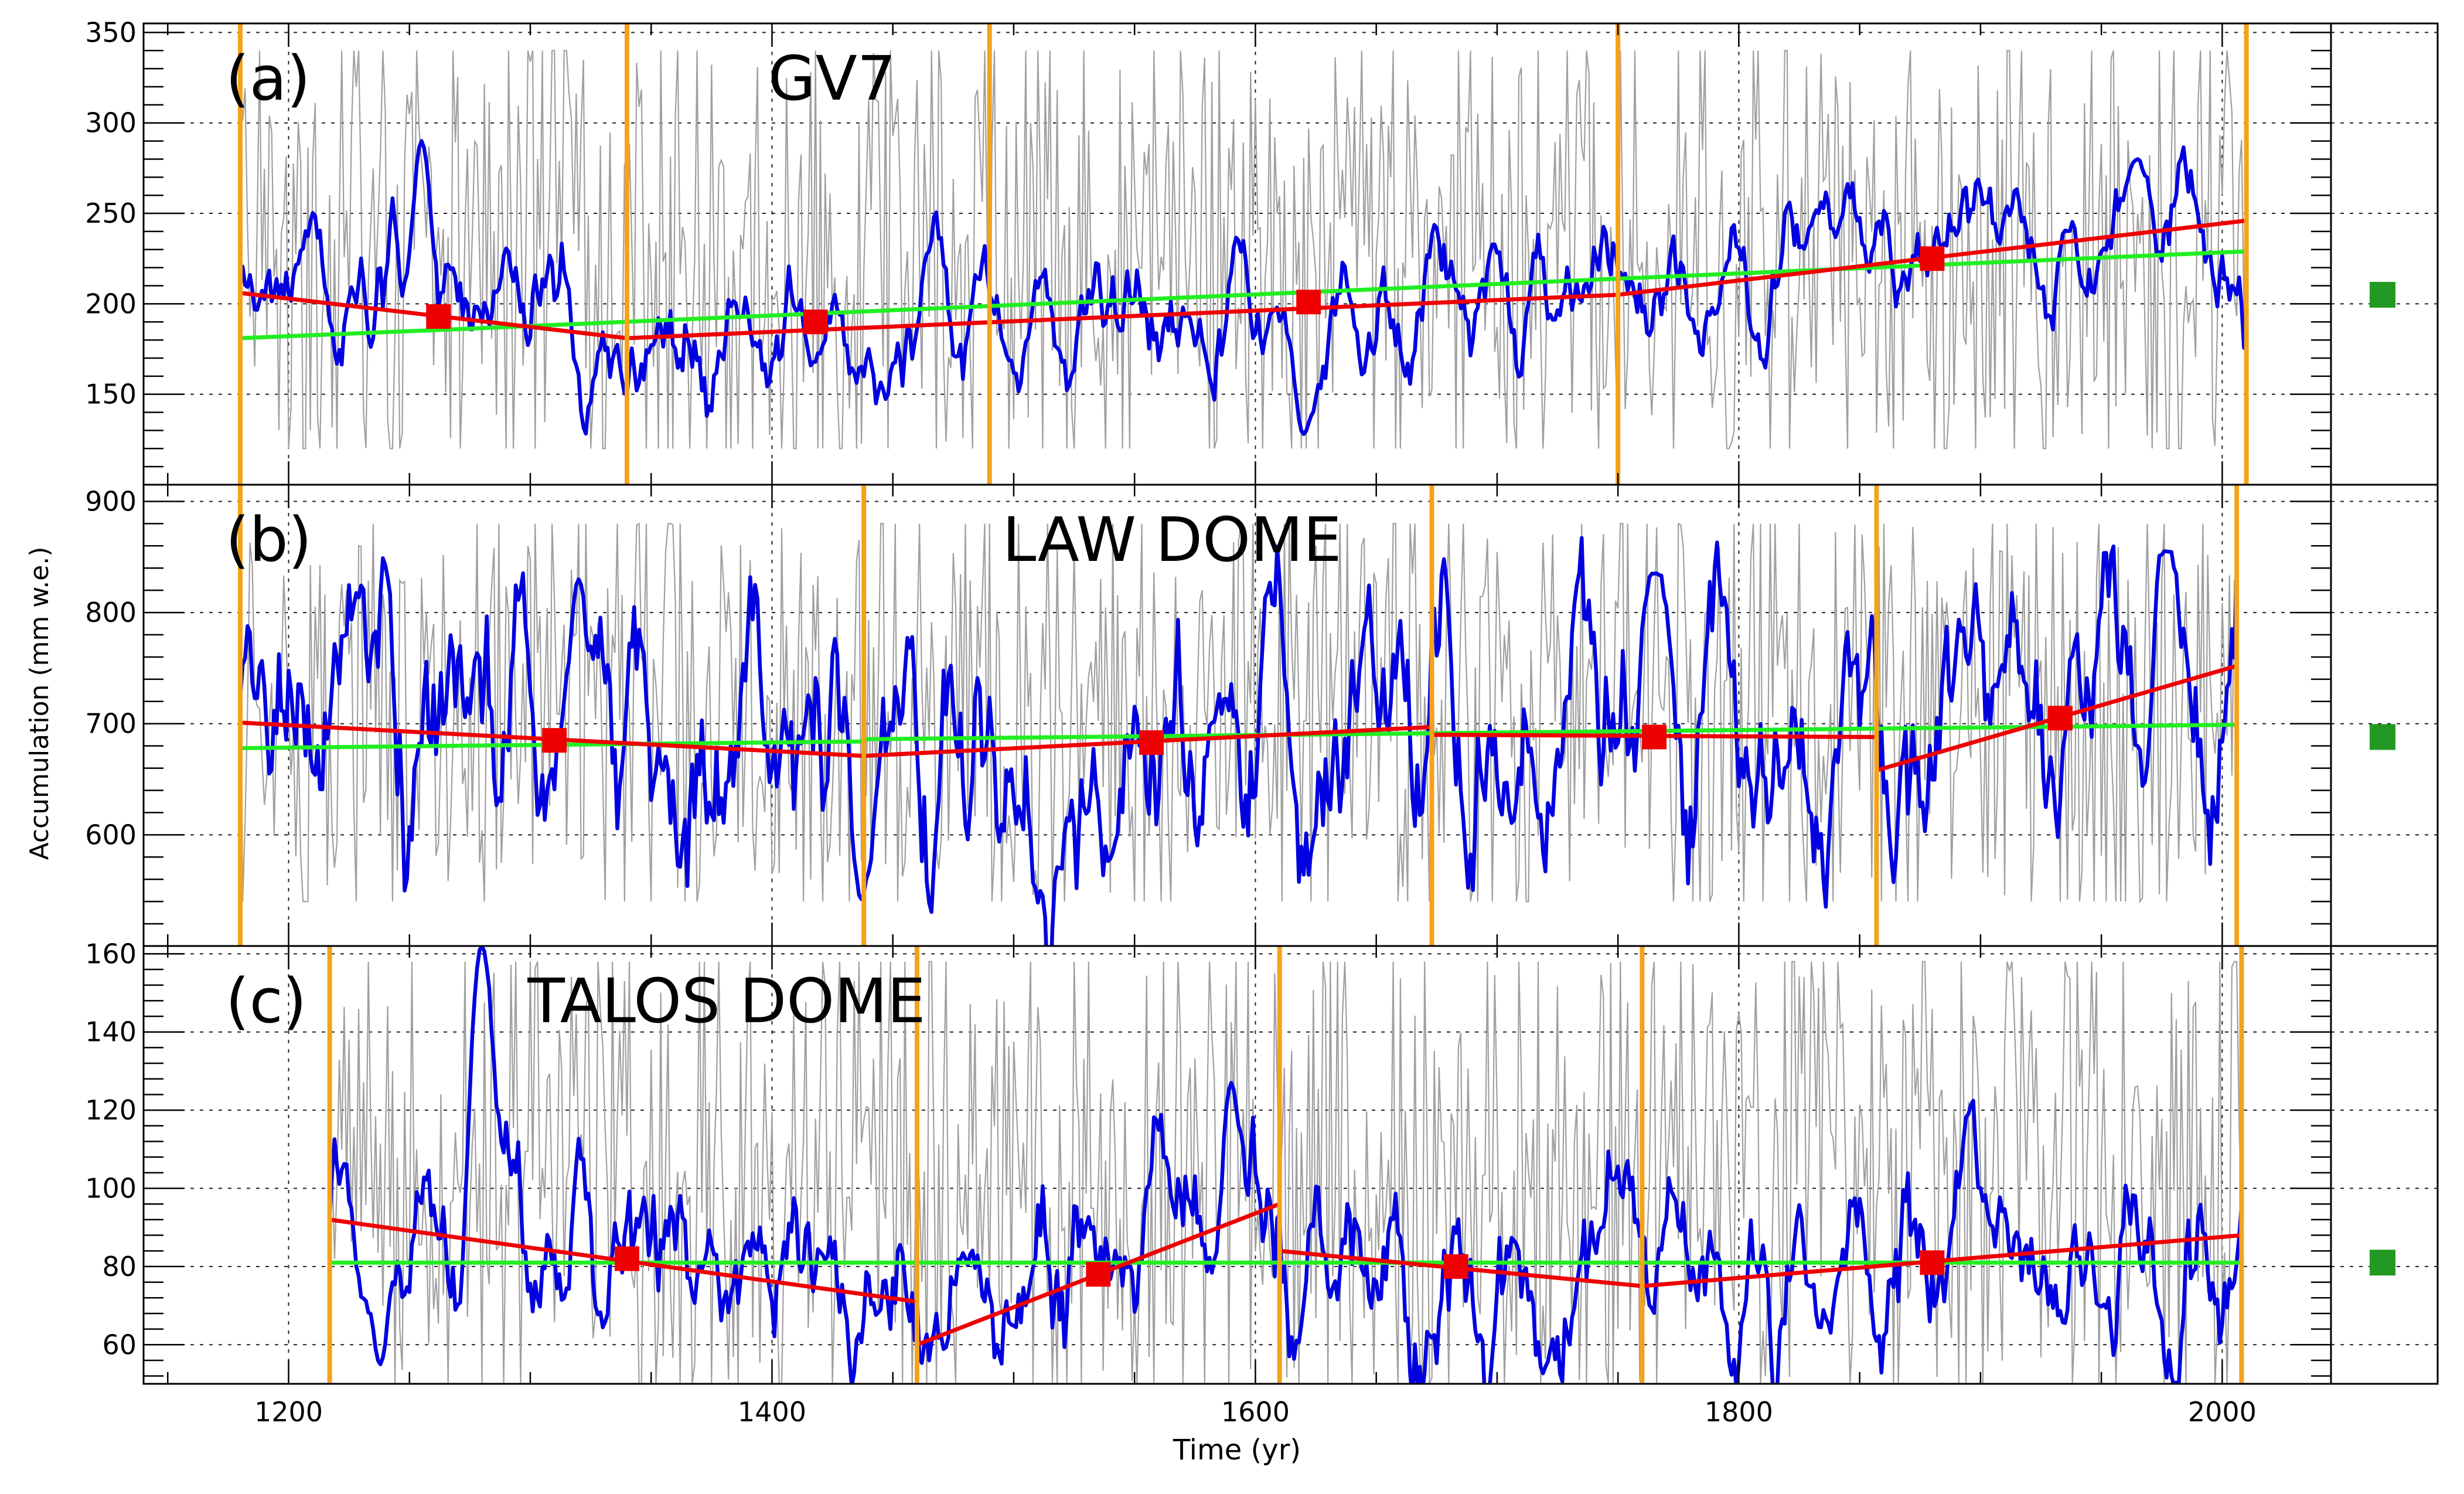 The width and height of the screenshot is (2464, 1494). Describe the element at coordinates (772, 1412) in the screenshot. I see `x-tick-label: 1400` at that location.